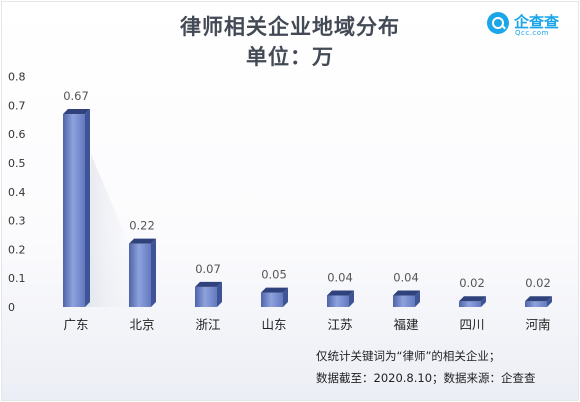 The image size is (580, 402). What do you see at coordinates (17, 134) in the screenshot?
I see `y-tick-label: 0.6` at bounding box center [17, 134].